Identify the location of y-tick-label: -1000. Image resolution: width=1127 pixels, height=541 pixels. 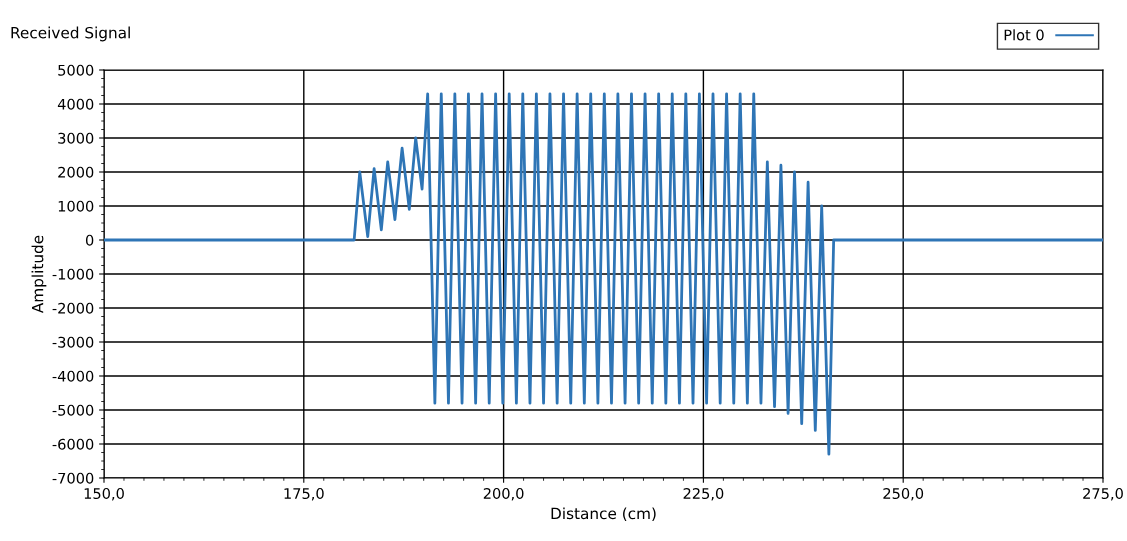
(73, 274).